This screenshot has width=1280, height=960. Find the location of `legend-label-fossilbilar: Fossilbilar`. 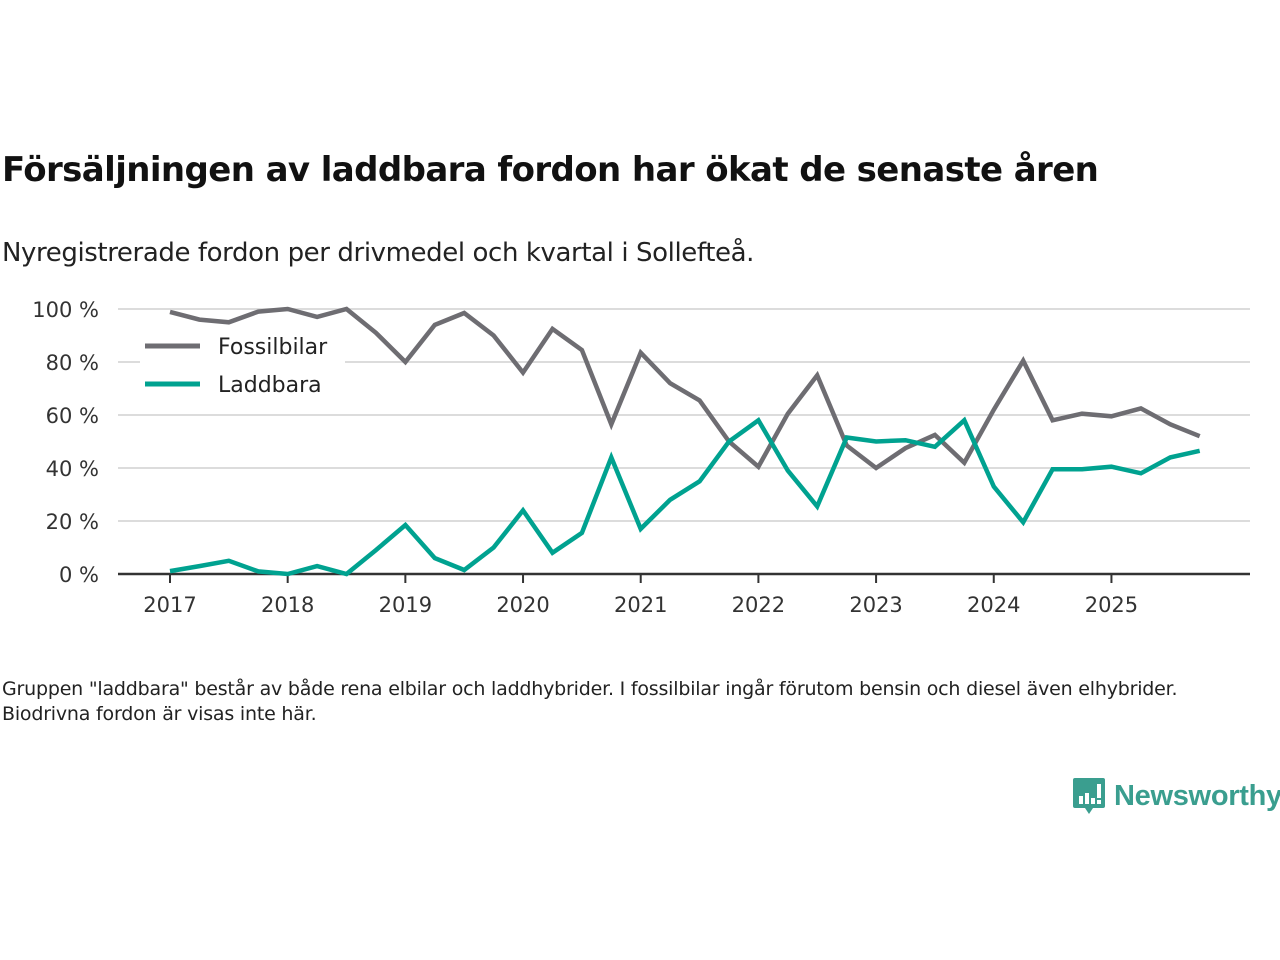

legend-label-fossilbilar: Fossilbilar is located at coordinates (273, 347).